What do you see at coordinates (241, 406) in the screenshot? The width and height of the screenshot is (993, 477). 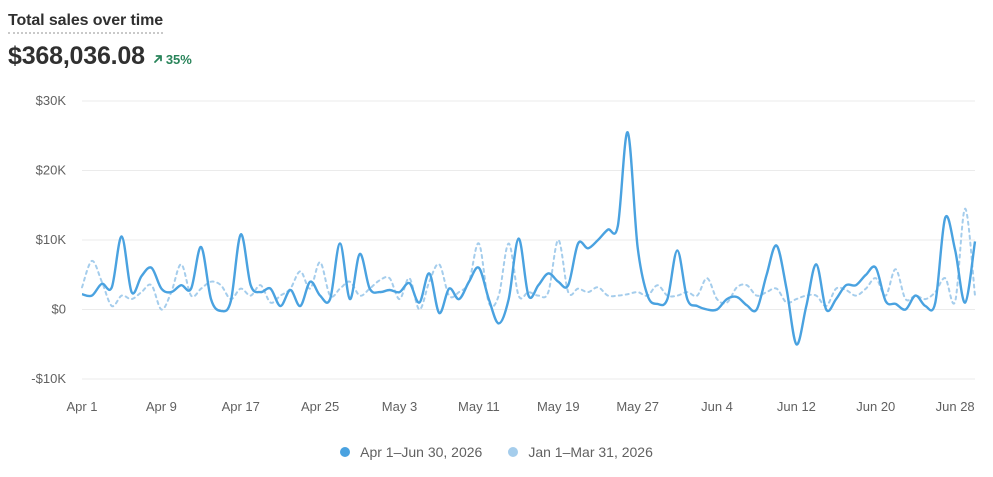 I see `x-tick-label: Apr 17` at bounding box center [241, 406].